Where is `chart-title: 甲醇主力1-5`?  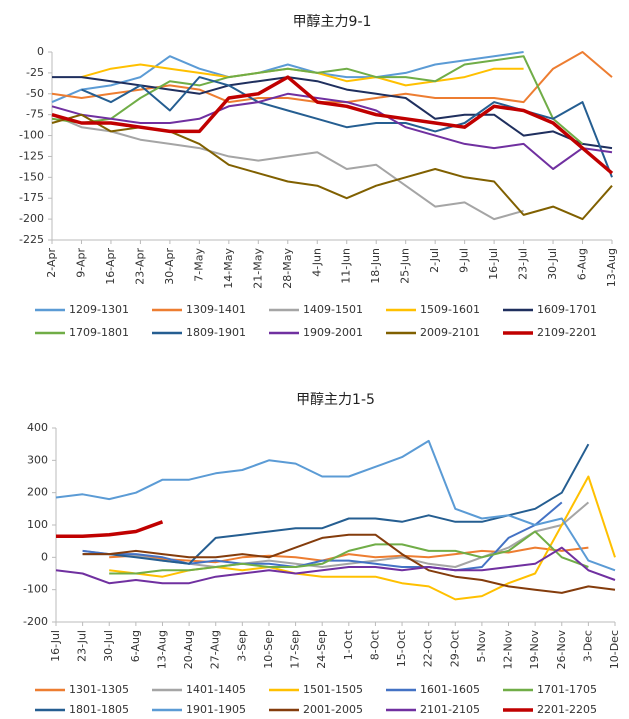 chart-title: 甲醇主力1-5 is located at coordinates (335, 399).